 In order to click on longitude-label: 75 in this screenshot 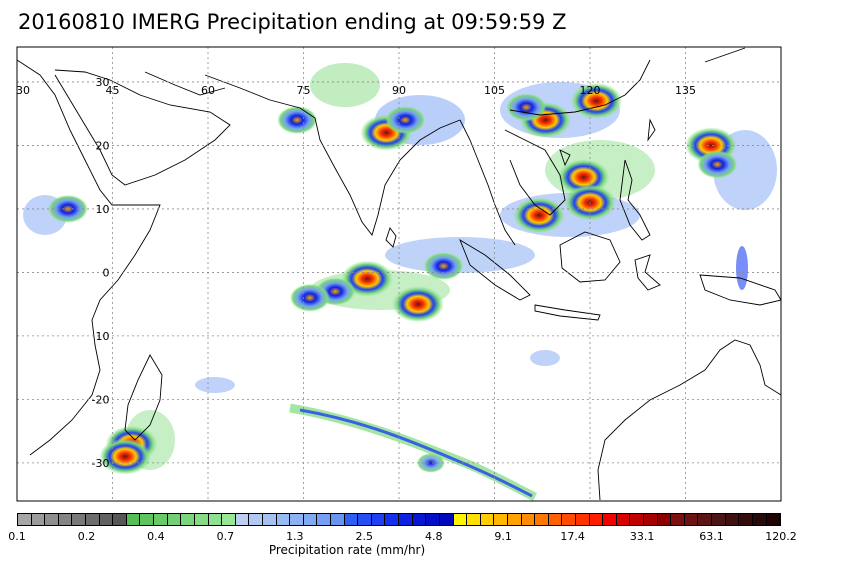, I will do `click(304, 90)`.